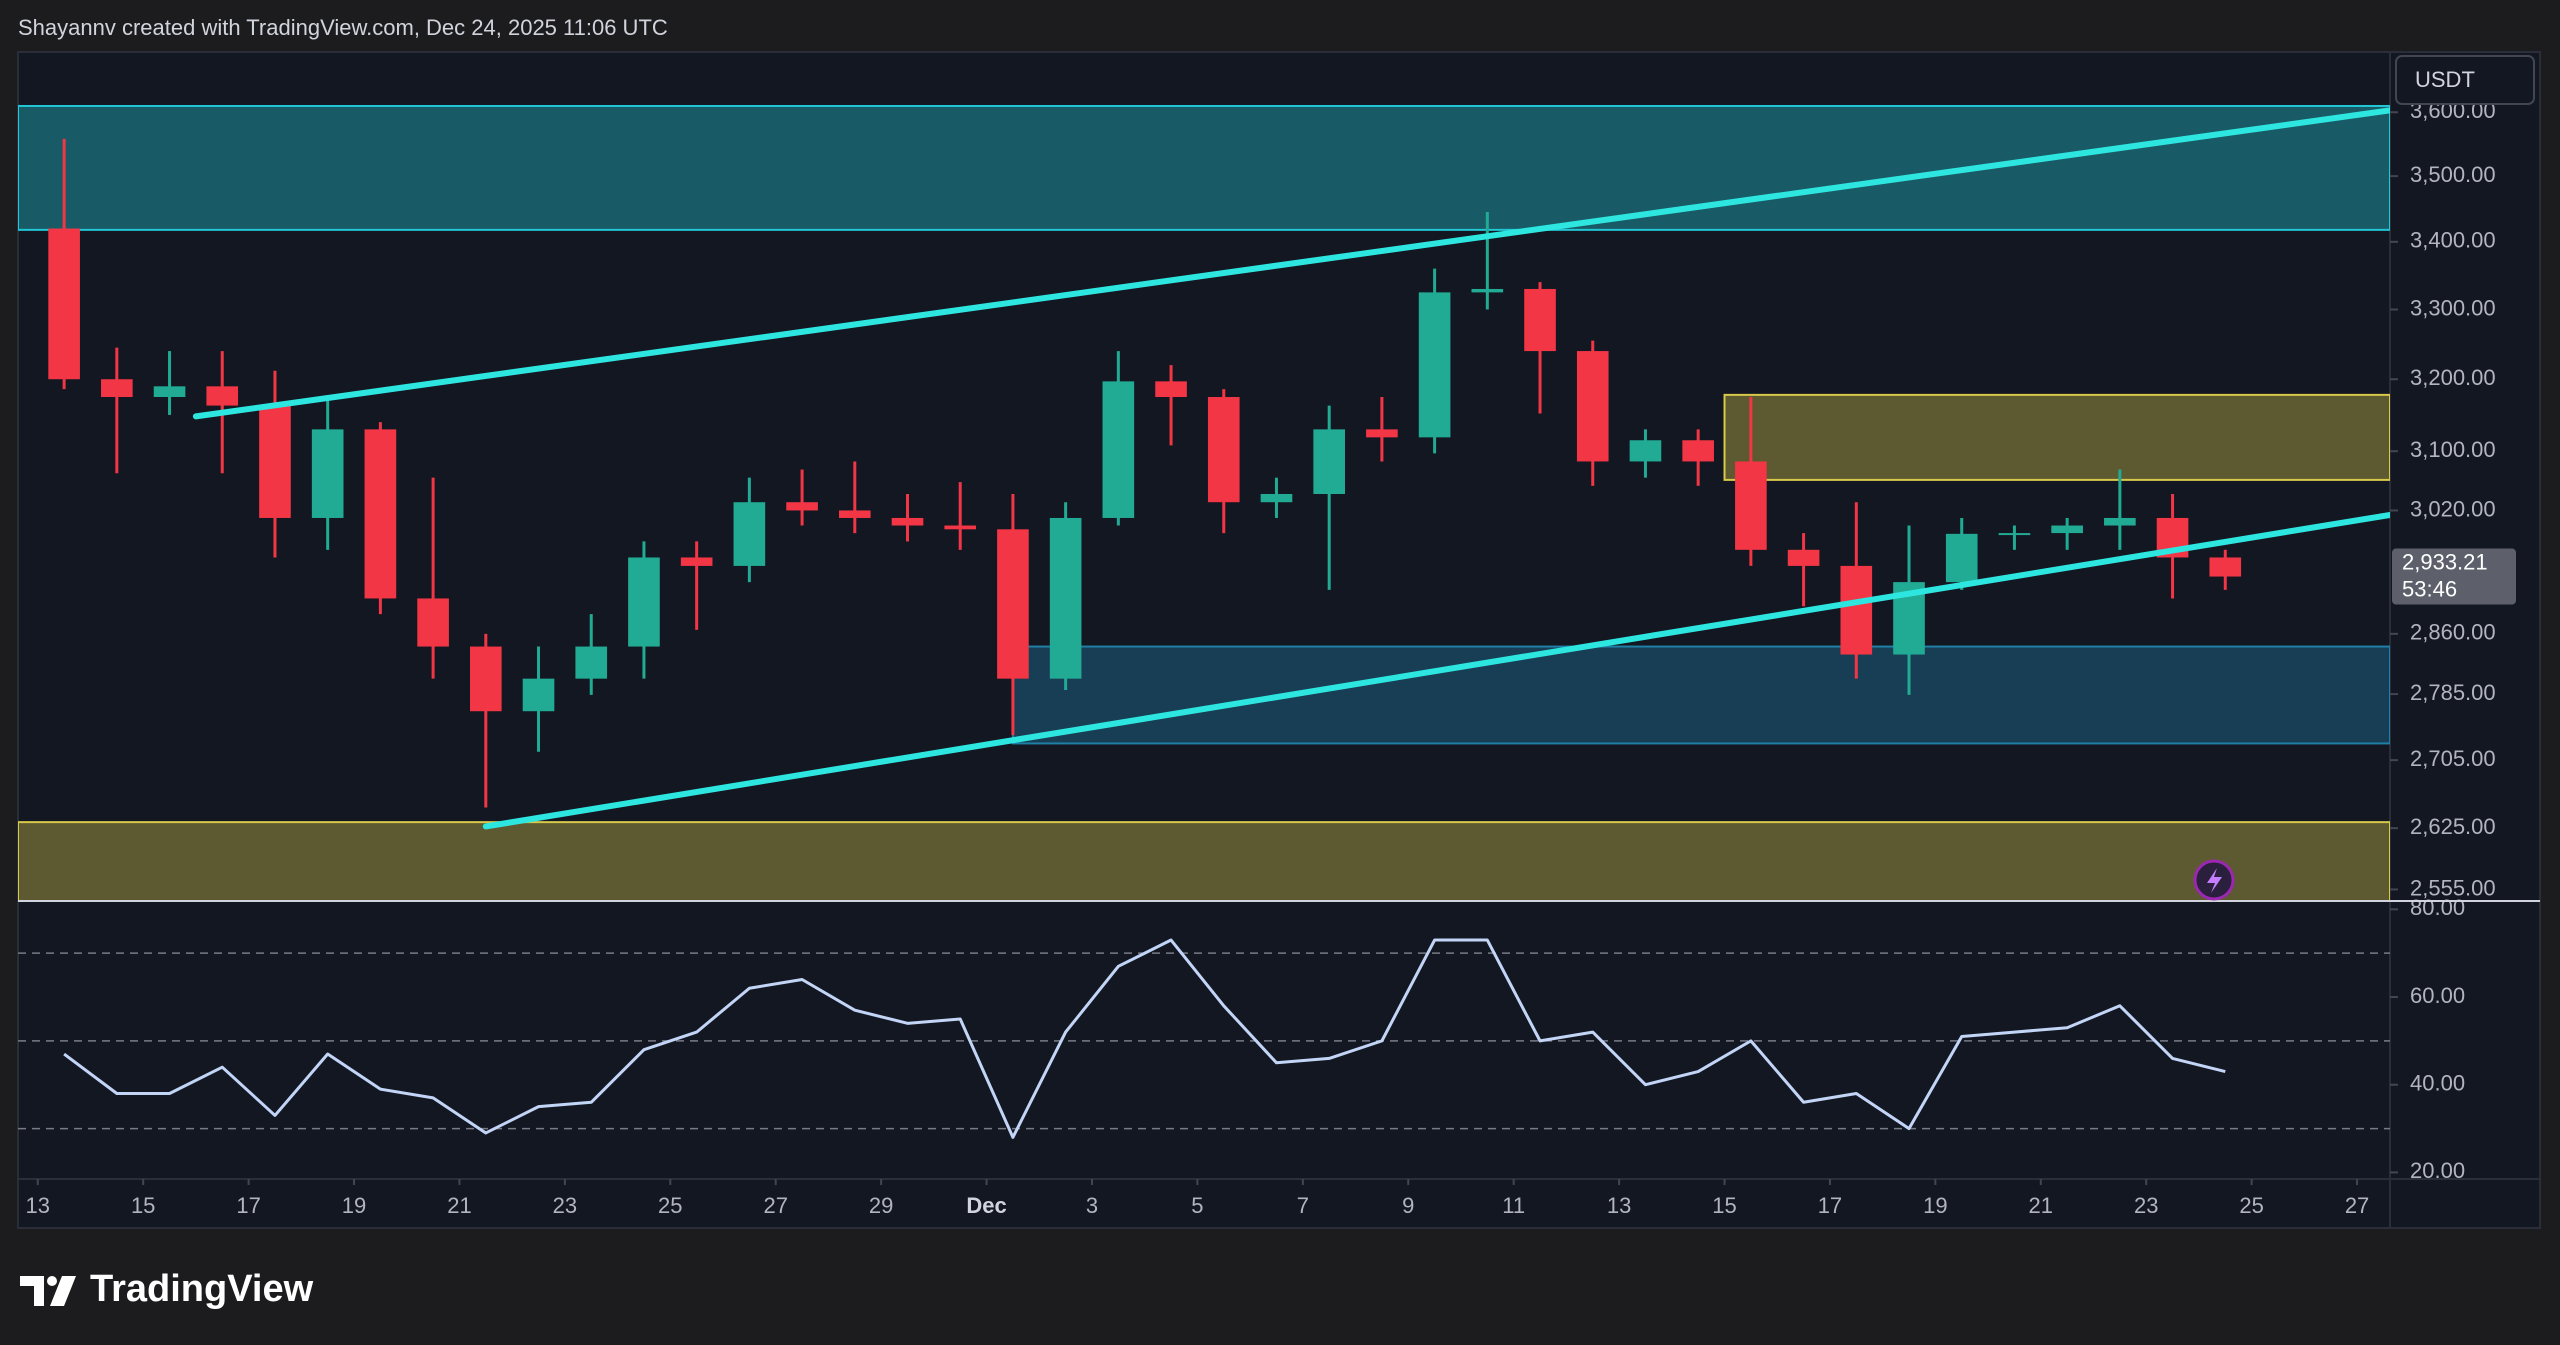  Describe the element at coordinates (1303, 1205) in the screenshot. I see `x-tick-label: 7` at that location.